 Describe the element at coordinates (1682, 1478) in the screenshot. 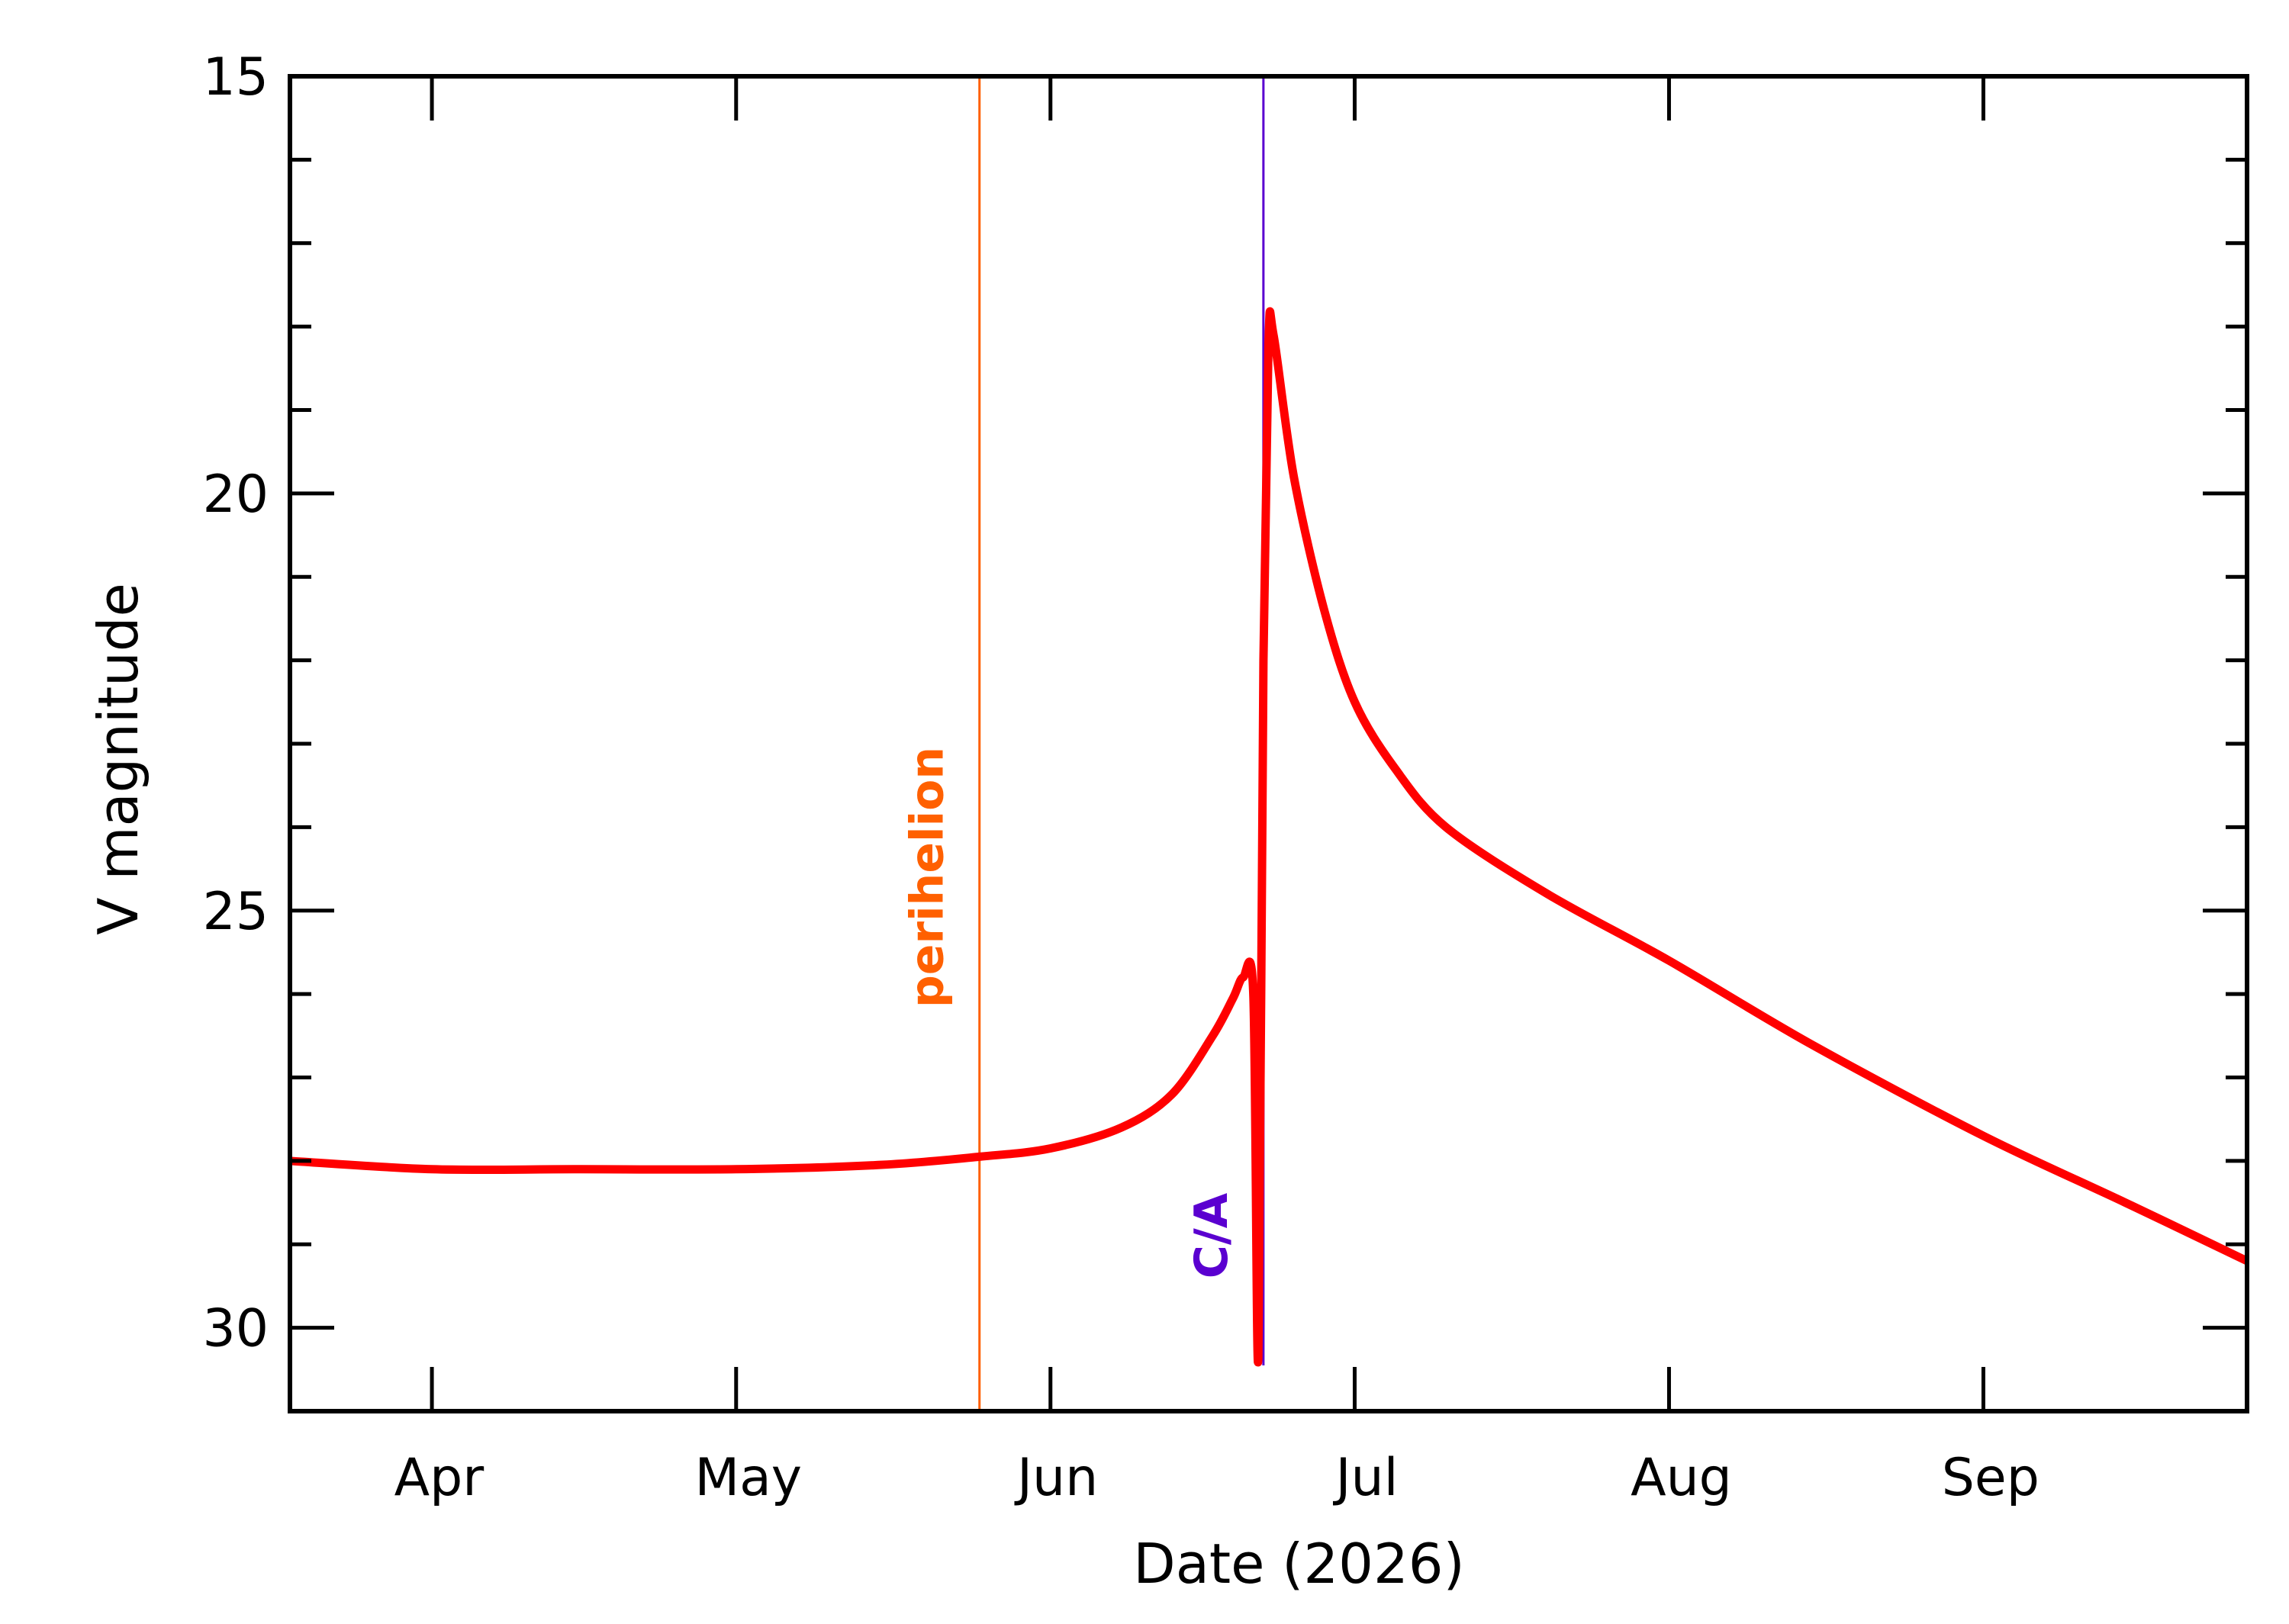

I see `x-tick-label: Aug` at that location.